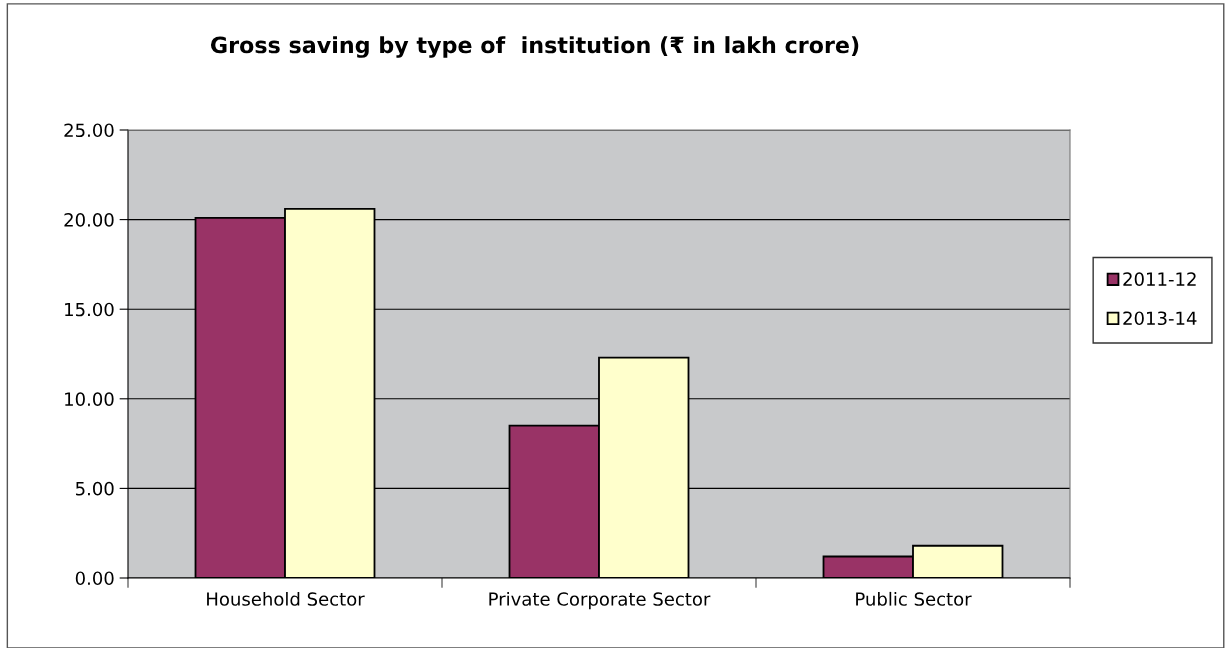  What do you see at coordinates (286, 598) in the screenshot?
I see `x-tick-label: Household Sector` at bounding box center [286, 598].